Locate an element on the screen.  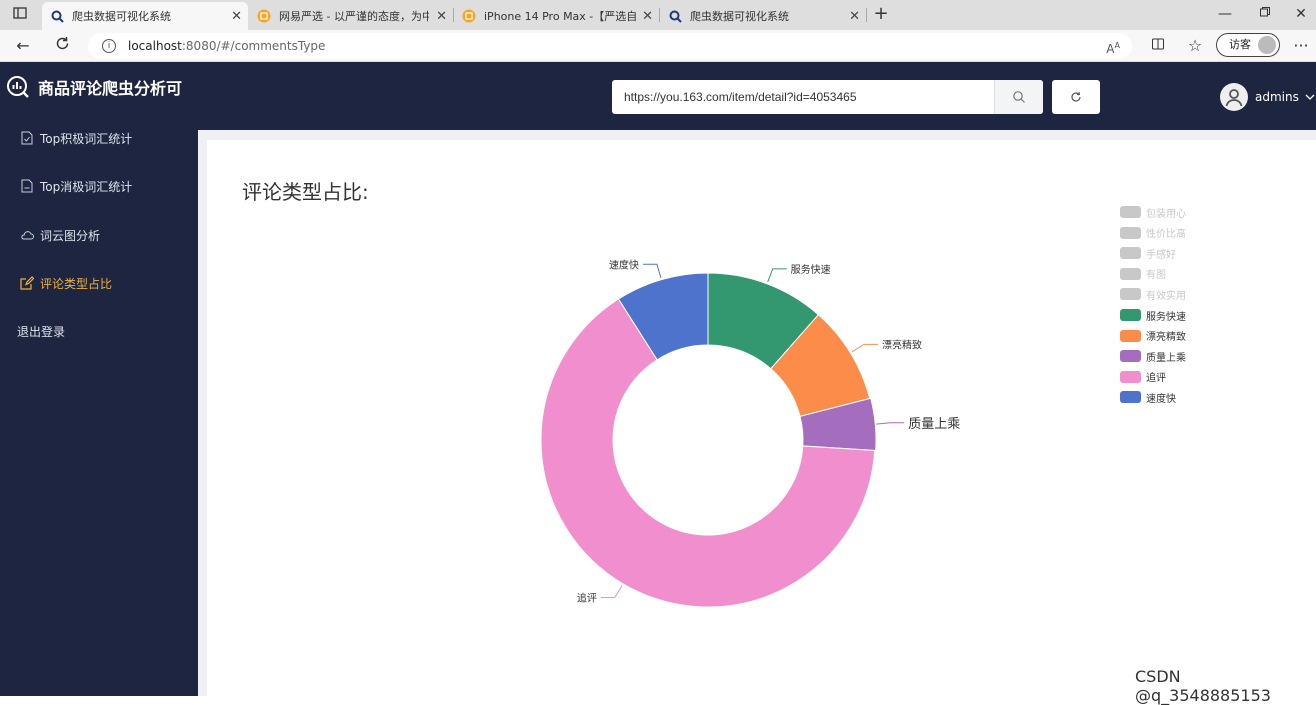
browser-tab: iPhone 14 Pro Max -【严选自营 ✕ is located at coordinates (556, 16).